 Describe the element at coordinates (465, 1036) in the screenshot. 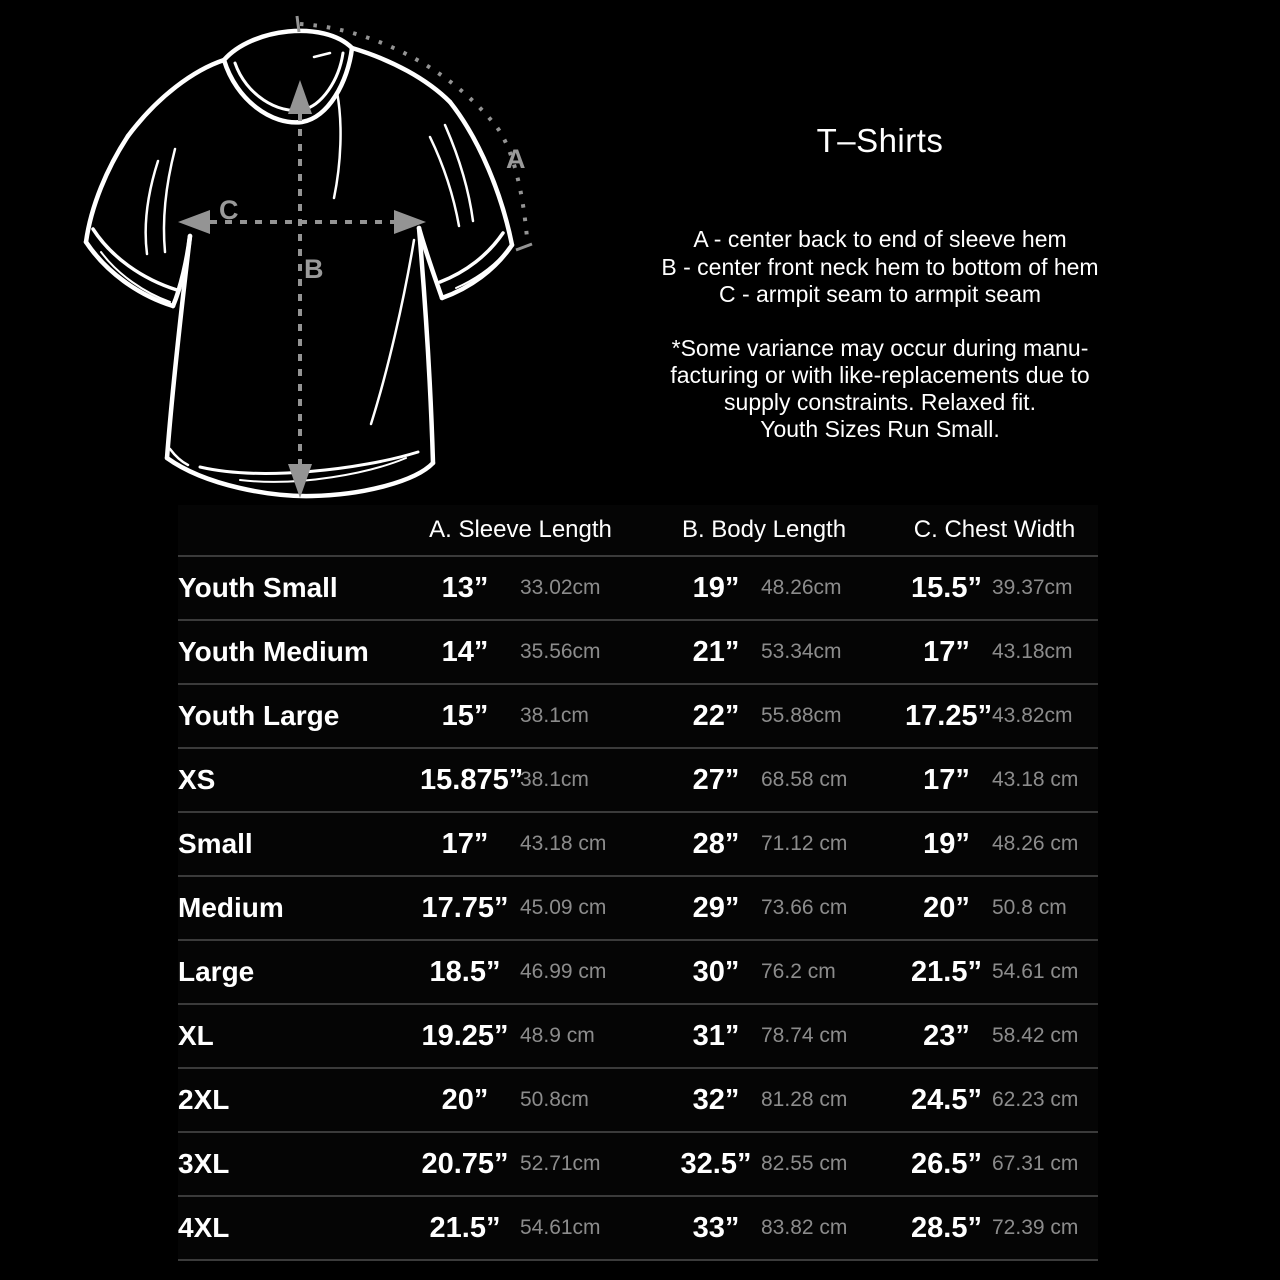

I see `sleeve-inches: 19.25”` at that location.